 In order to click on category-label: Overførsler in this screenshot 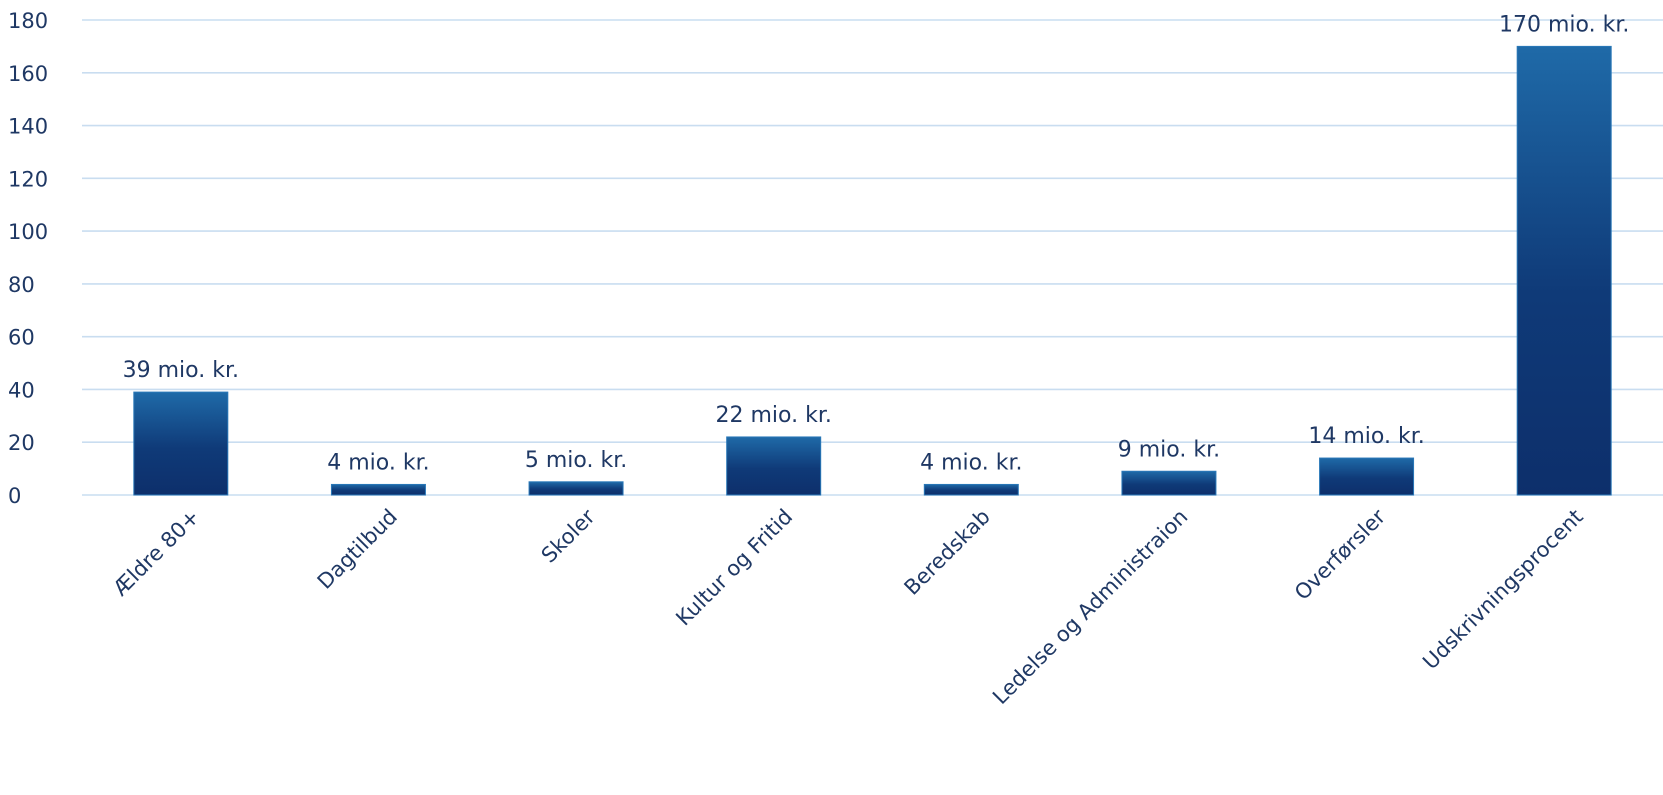, I will do `click(1340, 554)`.